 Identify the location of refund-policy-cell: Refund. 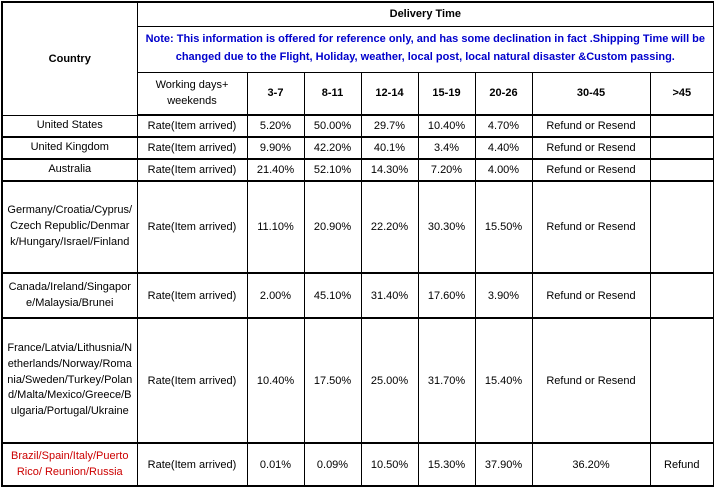
(681, 464).